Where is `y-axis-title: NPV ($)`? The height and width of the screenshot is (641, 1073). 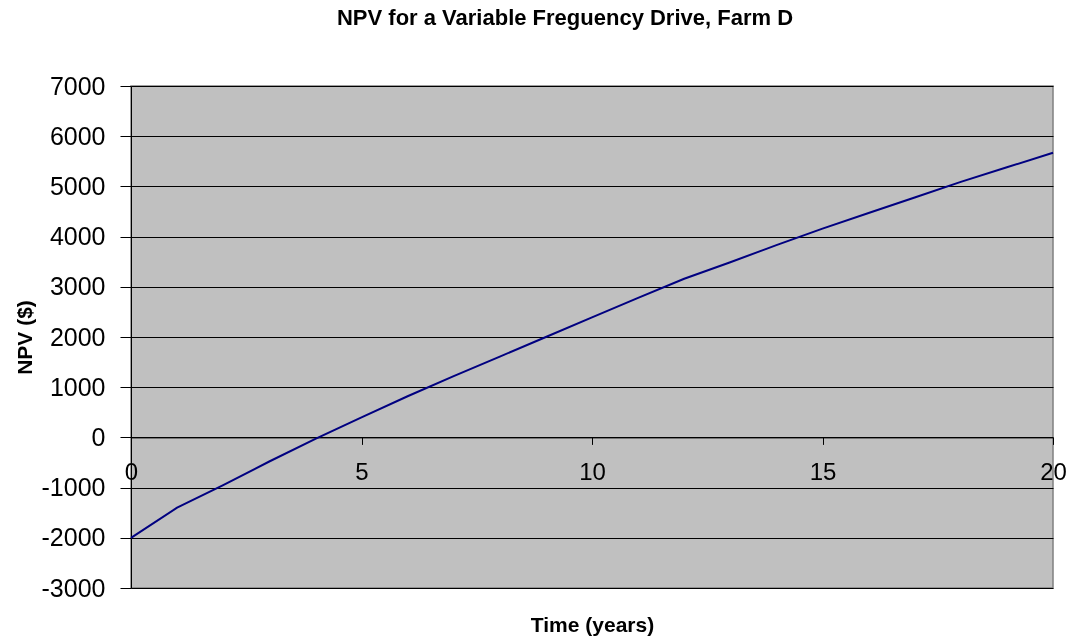
y-axis-title: NPV ($) is located at coordinates (24, 337).